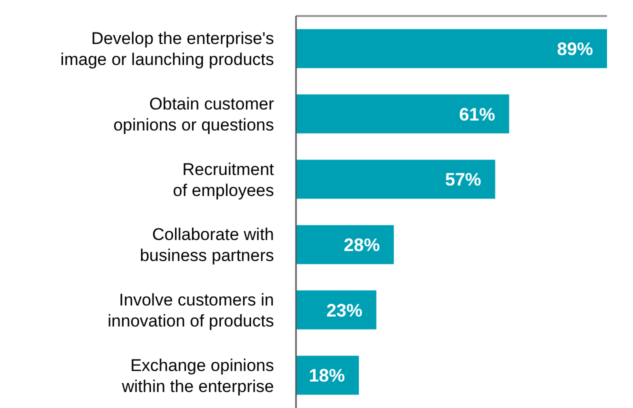 This screenshot has height=408, width=633. Describe the element at coordinates (477, 114) in the screenshot. I see `data-label: 61%` at that location.